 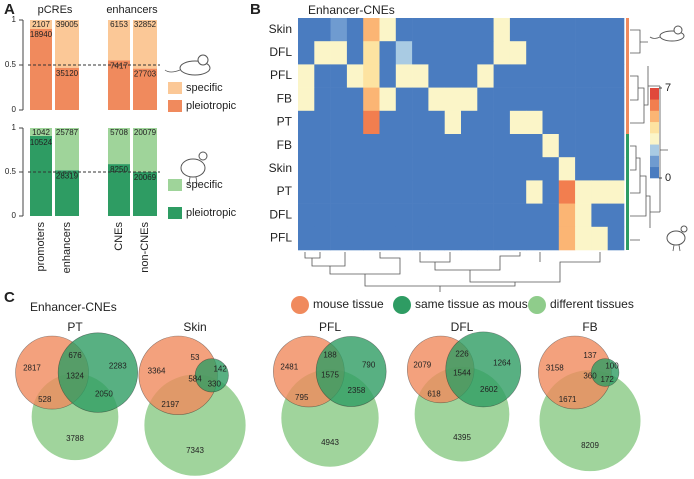 What do you see at coordinates (608, 379) in the screenshot?
I see `venn-count: 172` at bounding box center [608, 379].